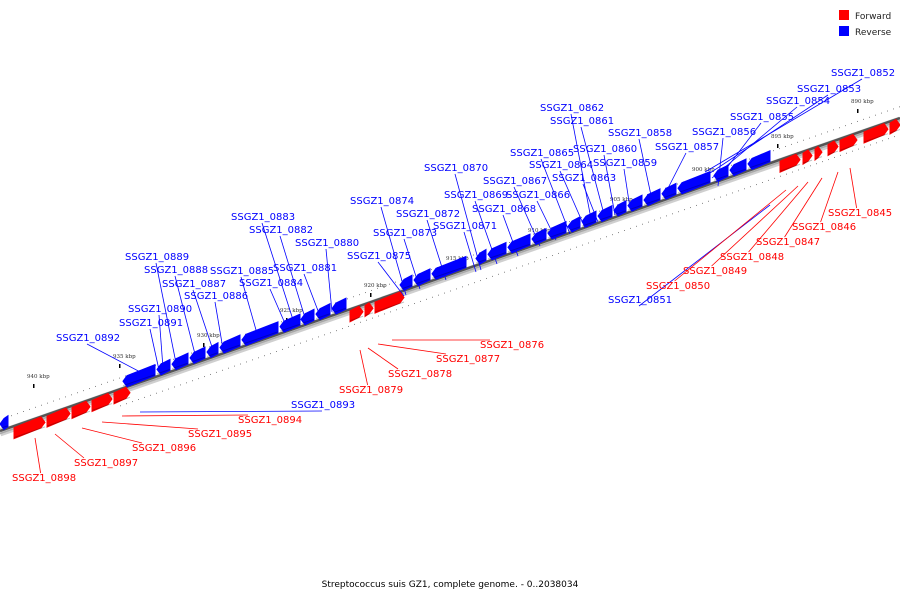 The height and width of the screenshot is (600, 900). I want to click on gene-label: SSGZ1_0893, so click(323, 405).